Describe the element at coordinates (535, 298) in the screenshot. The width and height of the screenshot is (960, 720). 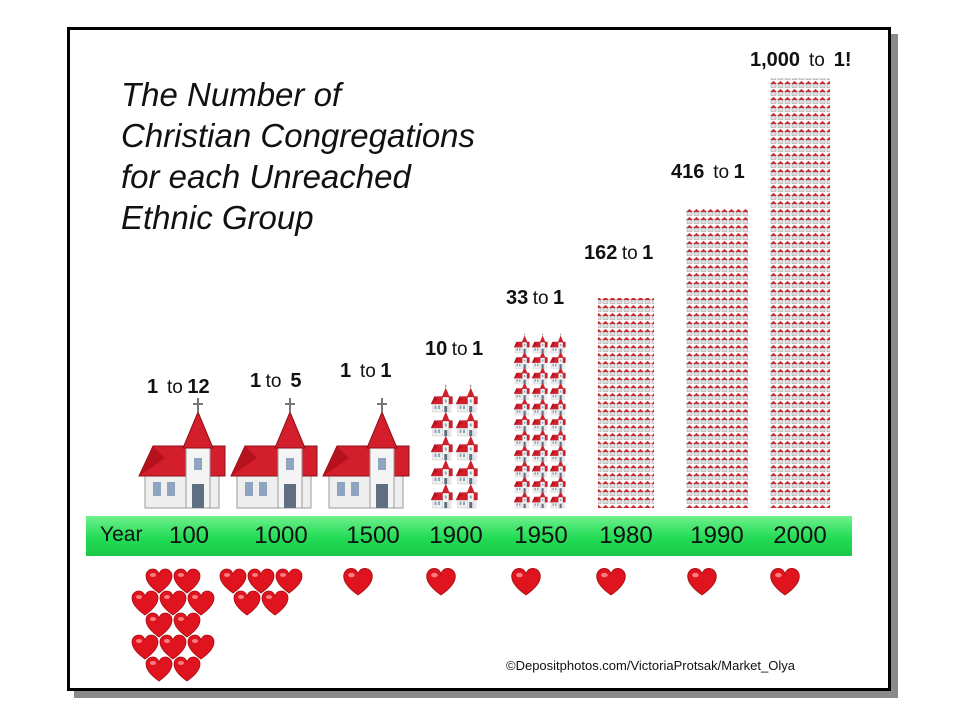
I see `ratio-label-1950: 33 to 1` at that location.